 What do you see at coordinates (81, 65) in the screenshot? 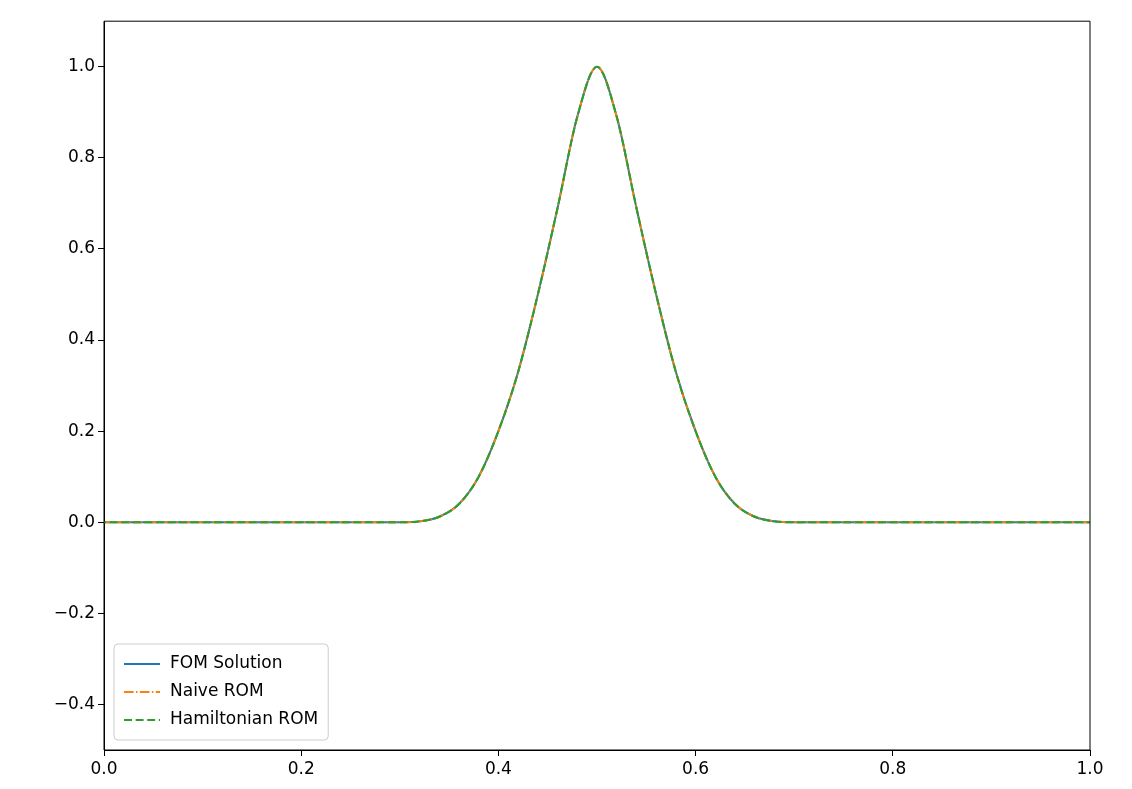
I see `y-tick-label: 1.0` at bounding box center [81, 65].